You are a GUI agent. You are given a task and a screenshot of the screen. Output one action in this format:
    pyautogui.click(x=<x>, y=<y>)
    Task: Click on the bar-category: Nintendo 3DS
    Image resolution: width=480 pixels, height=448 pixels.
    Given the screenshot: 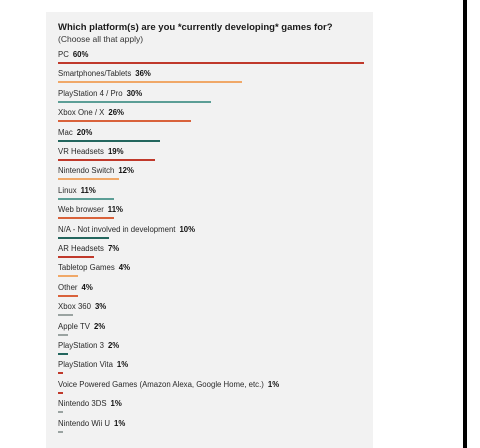 What is the action you would take?
    pyautogui.click(x=82, y=404)
    